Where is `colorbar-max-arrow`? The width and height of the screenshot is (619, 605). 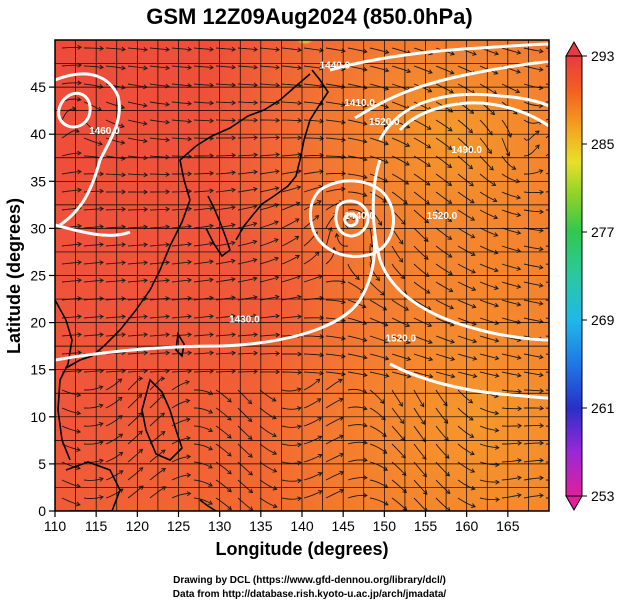
colorbar-max-arrow is located at coordinates (574, 48).